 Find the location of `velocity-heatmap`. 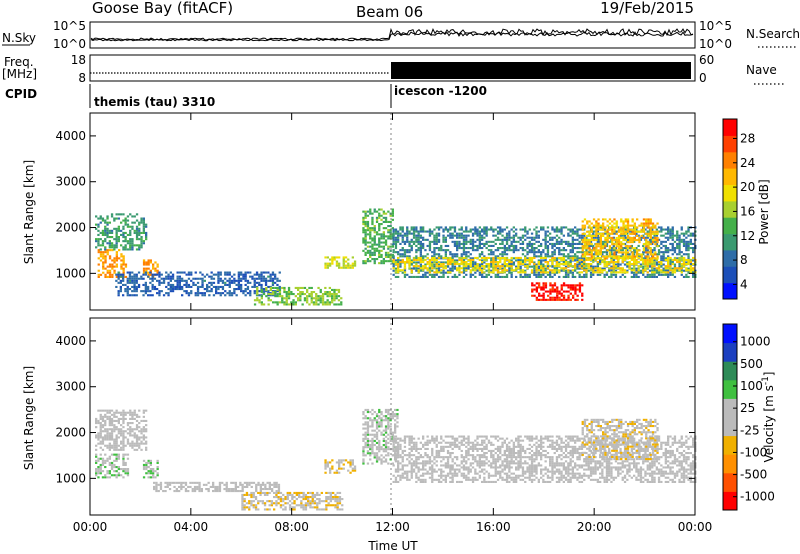

velocity-heatmap is located at coordinates (396, 459).